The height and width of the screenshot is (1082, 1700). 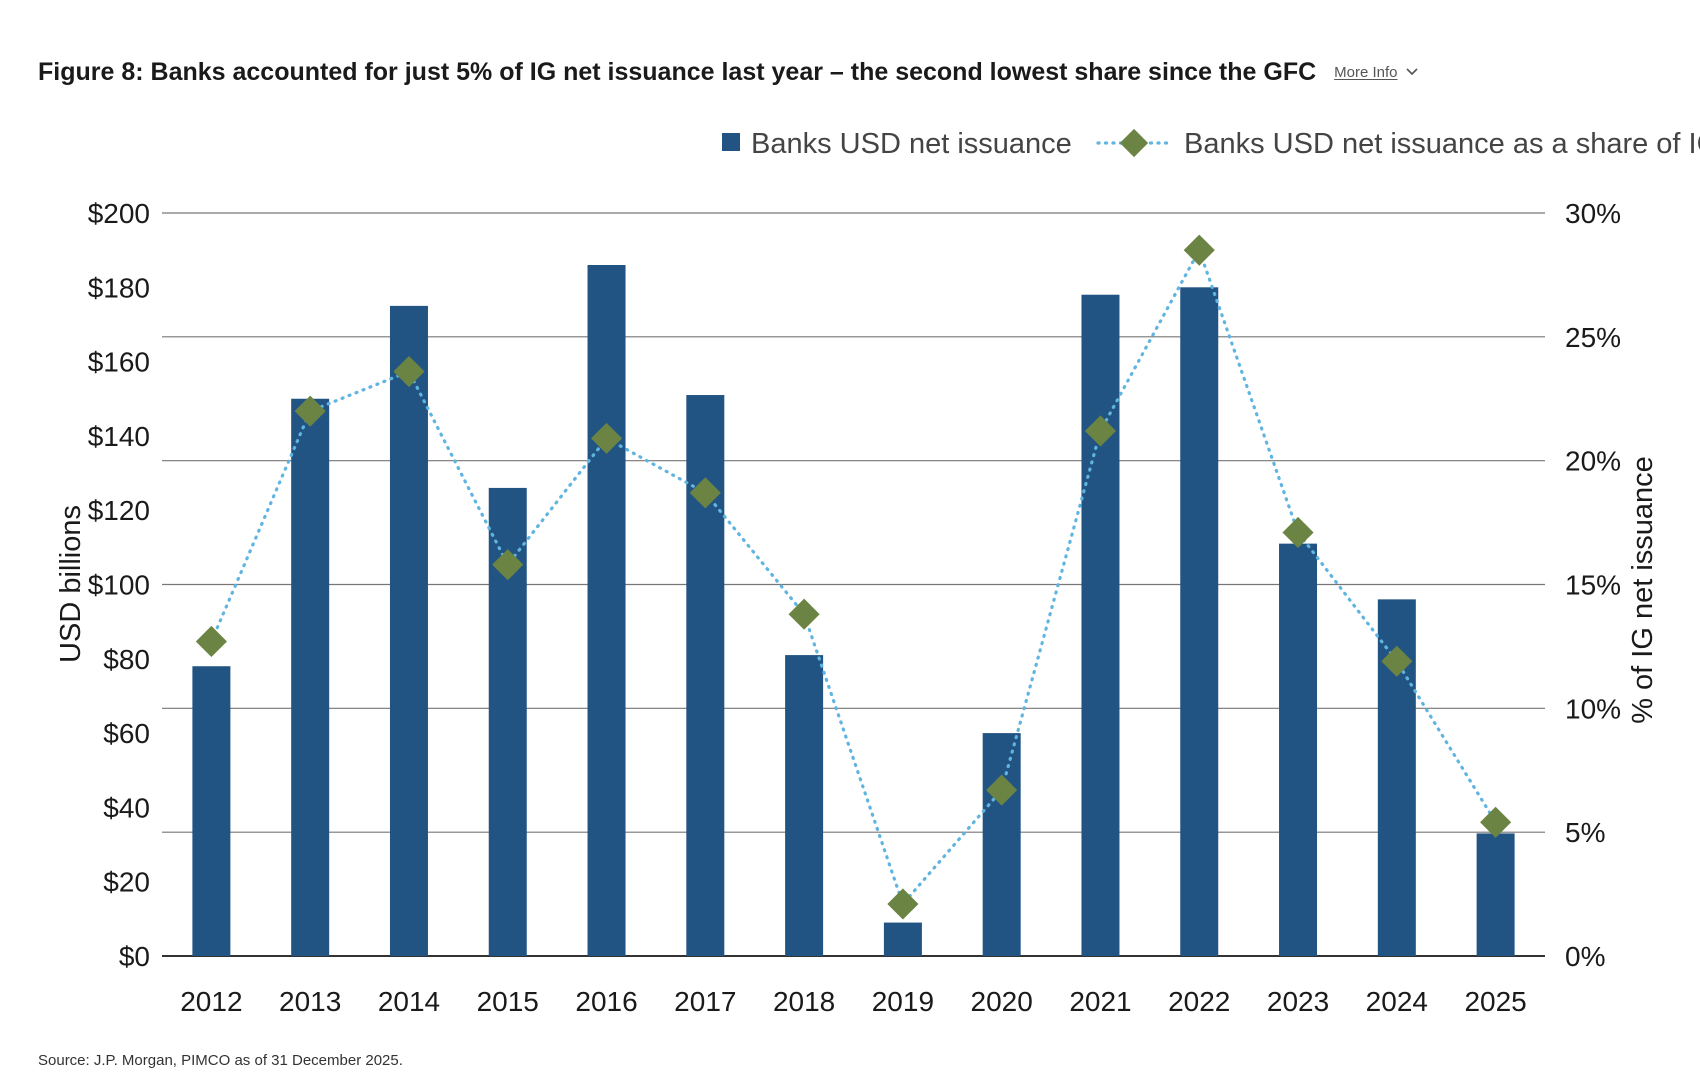 I want to click on x-tick-label: 2012, so click(x=211, y=1001).